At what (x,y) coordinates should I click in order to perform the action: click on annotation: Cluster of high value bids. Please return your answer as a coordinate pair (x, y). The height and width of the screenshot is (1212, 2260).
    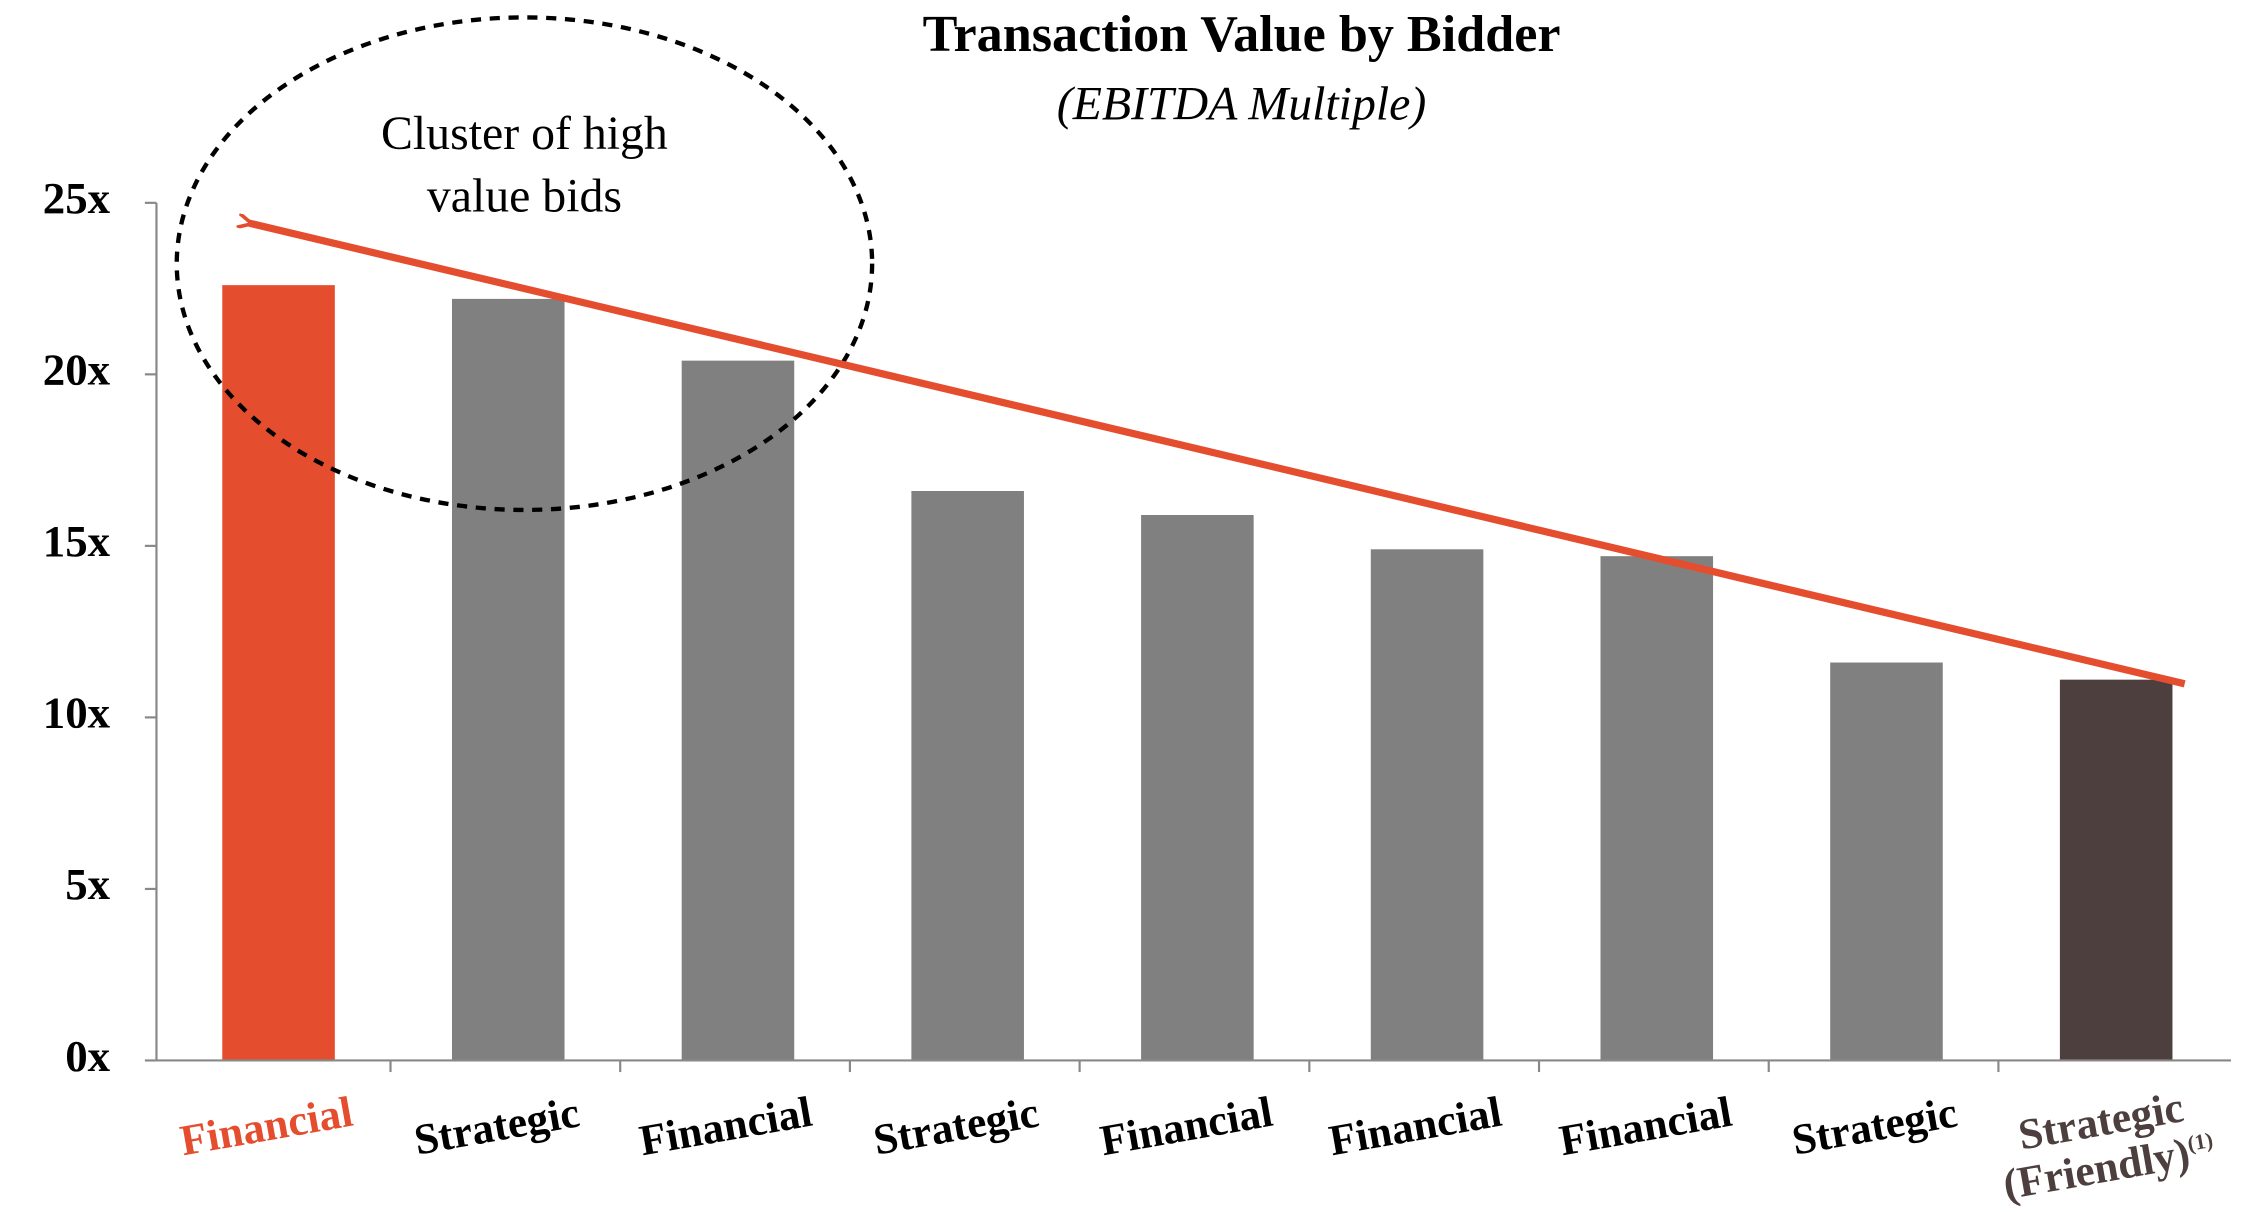
    Looking at the image, I should click on (524, 165).